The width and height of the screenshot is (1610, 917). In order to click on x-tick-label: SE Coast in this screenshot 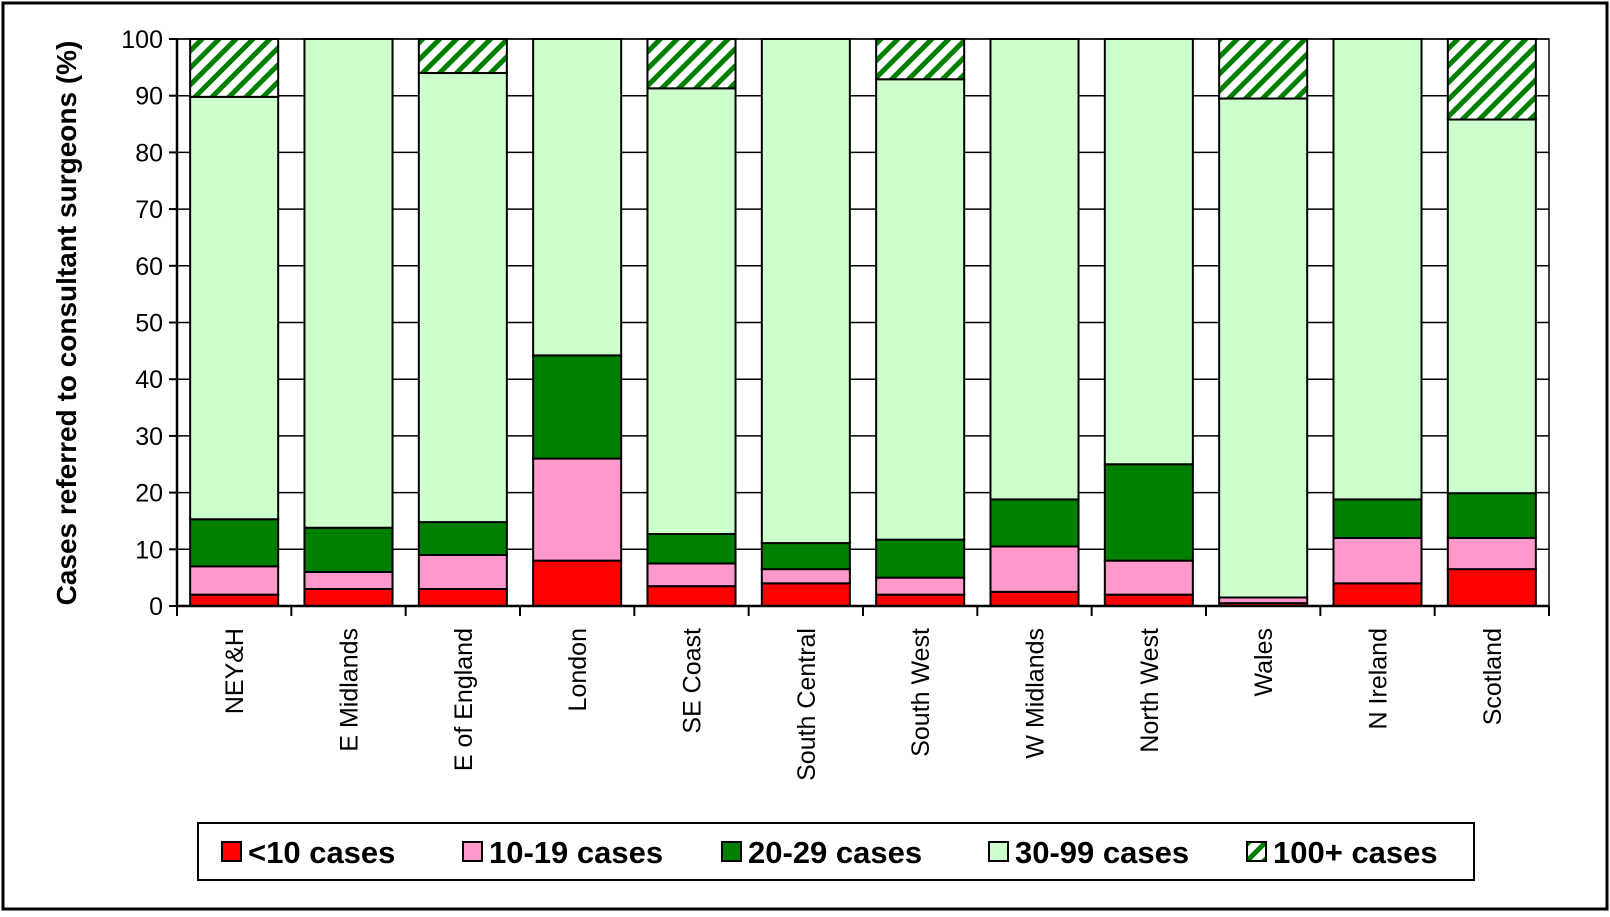, I will do `click(693, 681)`.